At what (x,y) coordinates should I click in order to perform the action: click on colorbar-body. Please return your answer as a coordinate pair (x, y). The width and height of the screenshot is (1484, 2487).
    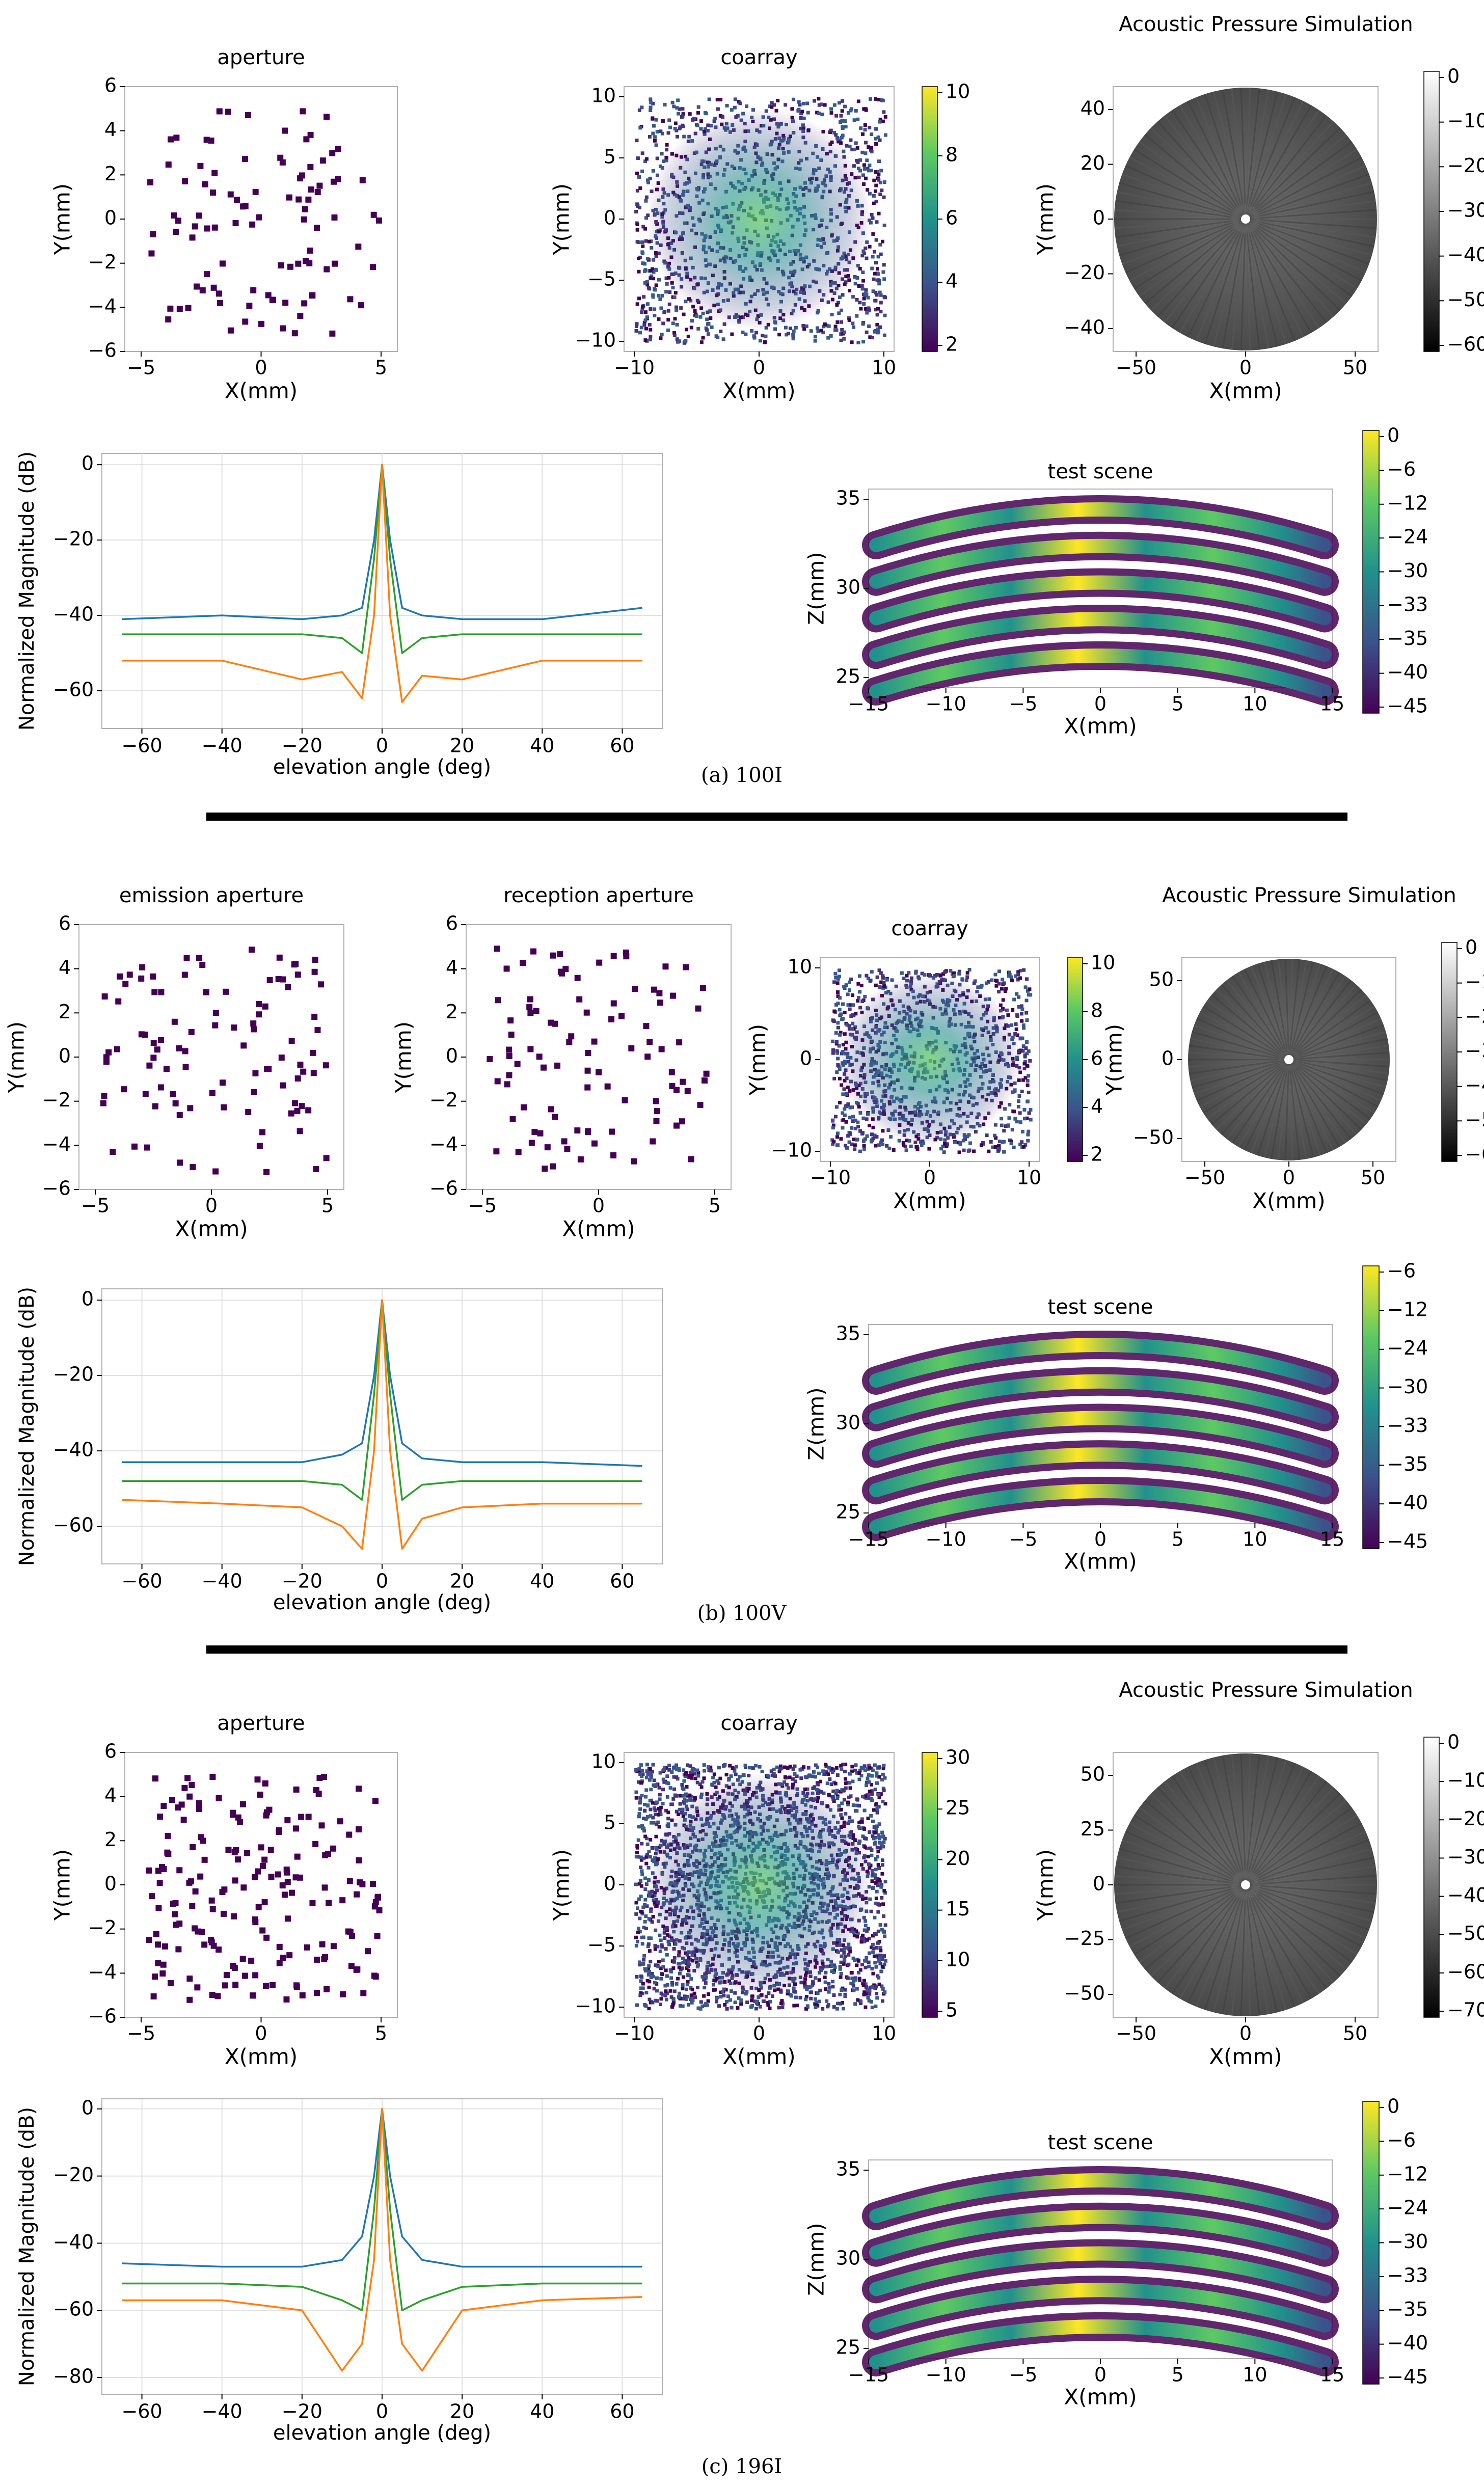
    Looking at the image, I should click on (1371, 572).